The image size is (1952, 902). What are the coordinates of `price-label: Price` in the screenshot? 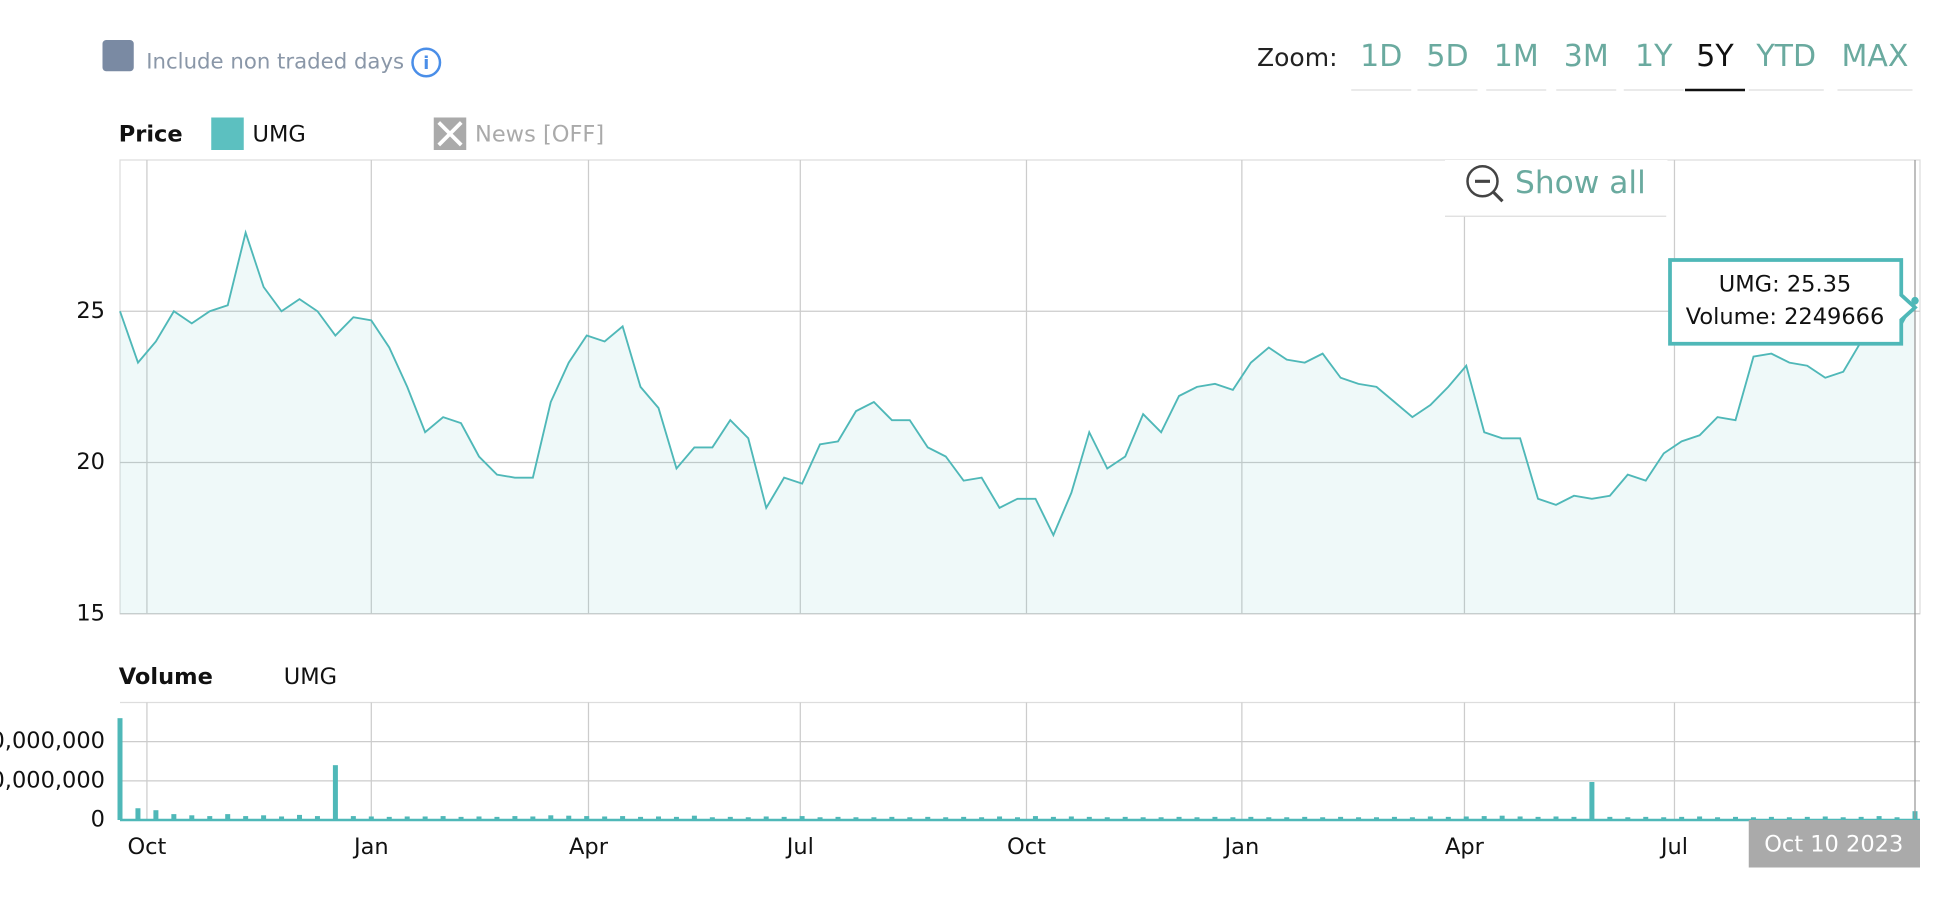 It's located at (151, 135).